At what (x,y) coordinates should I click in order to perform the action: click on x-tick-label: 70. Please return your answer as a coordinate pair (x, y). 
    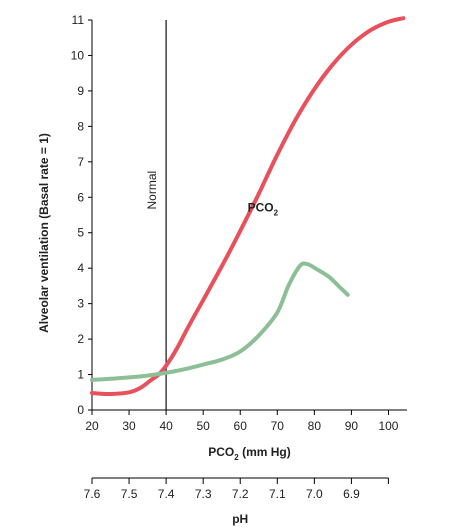
    Looking at the image, I should click on (278, 426).